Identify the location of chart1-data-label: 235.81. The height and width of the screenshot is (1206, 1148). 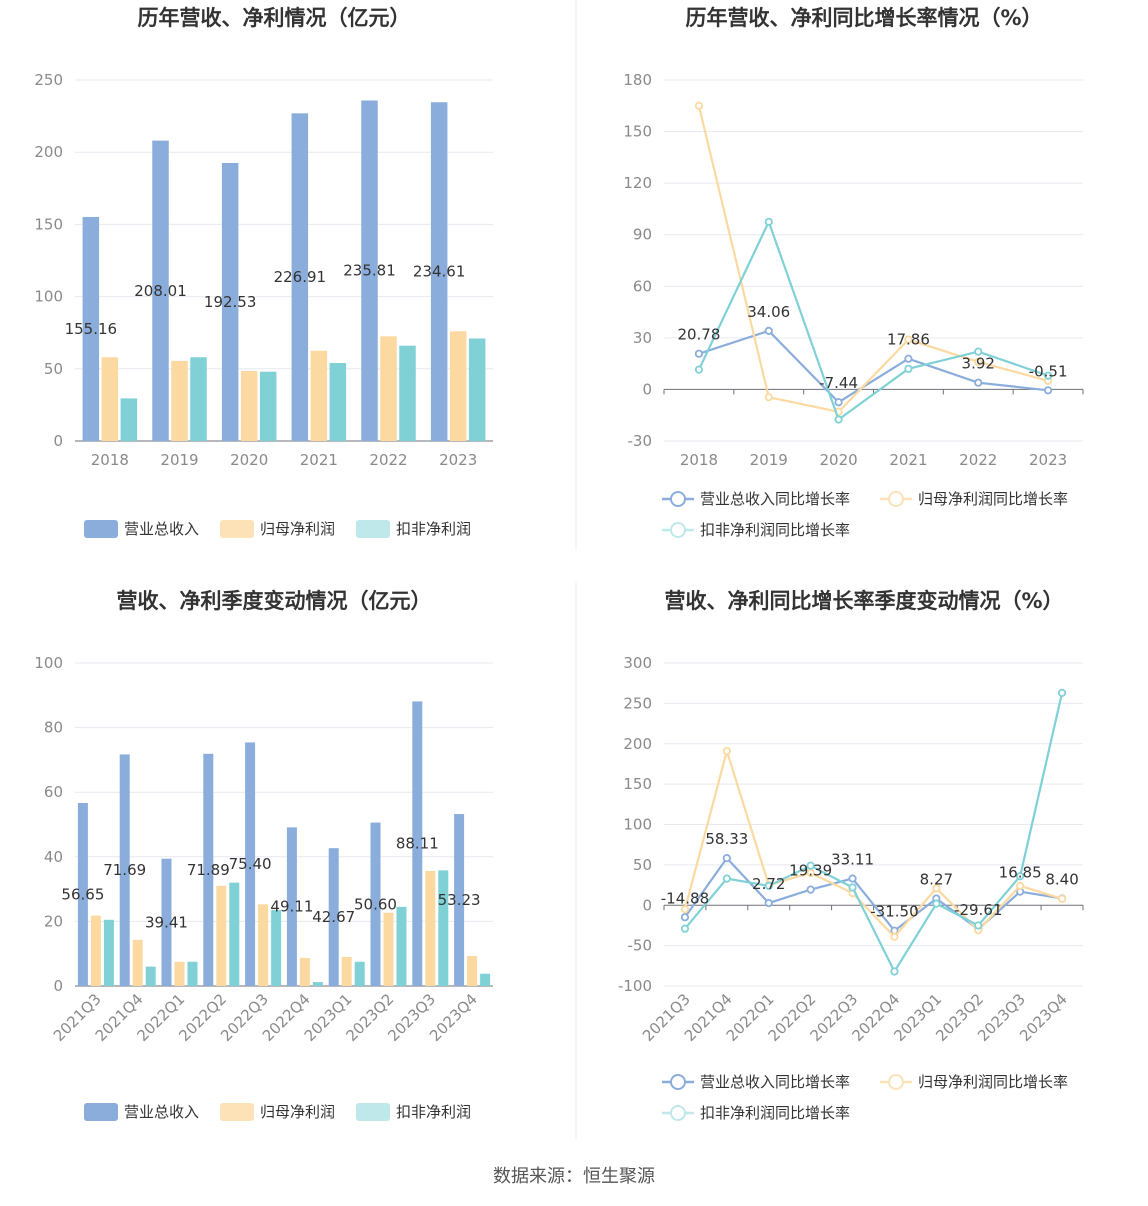
(369, 271).